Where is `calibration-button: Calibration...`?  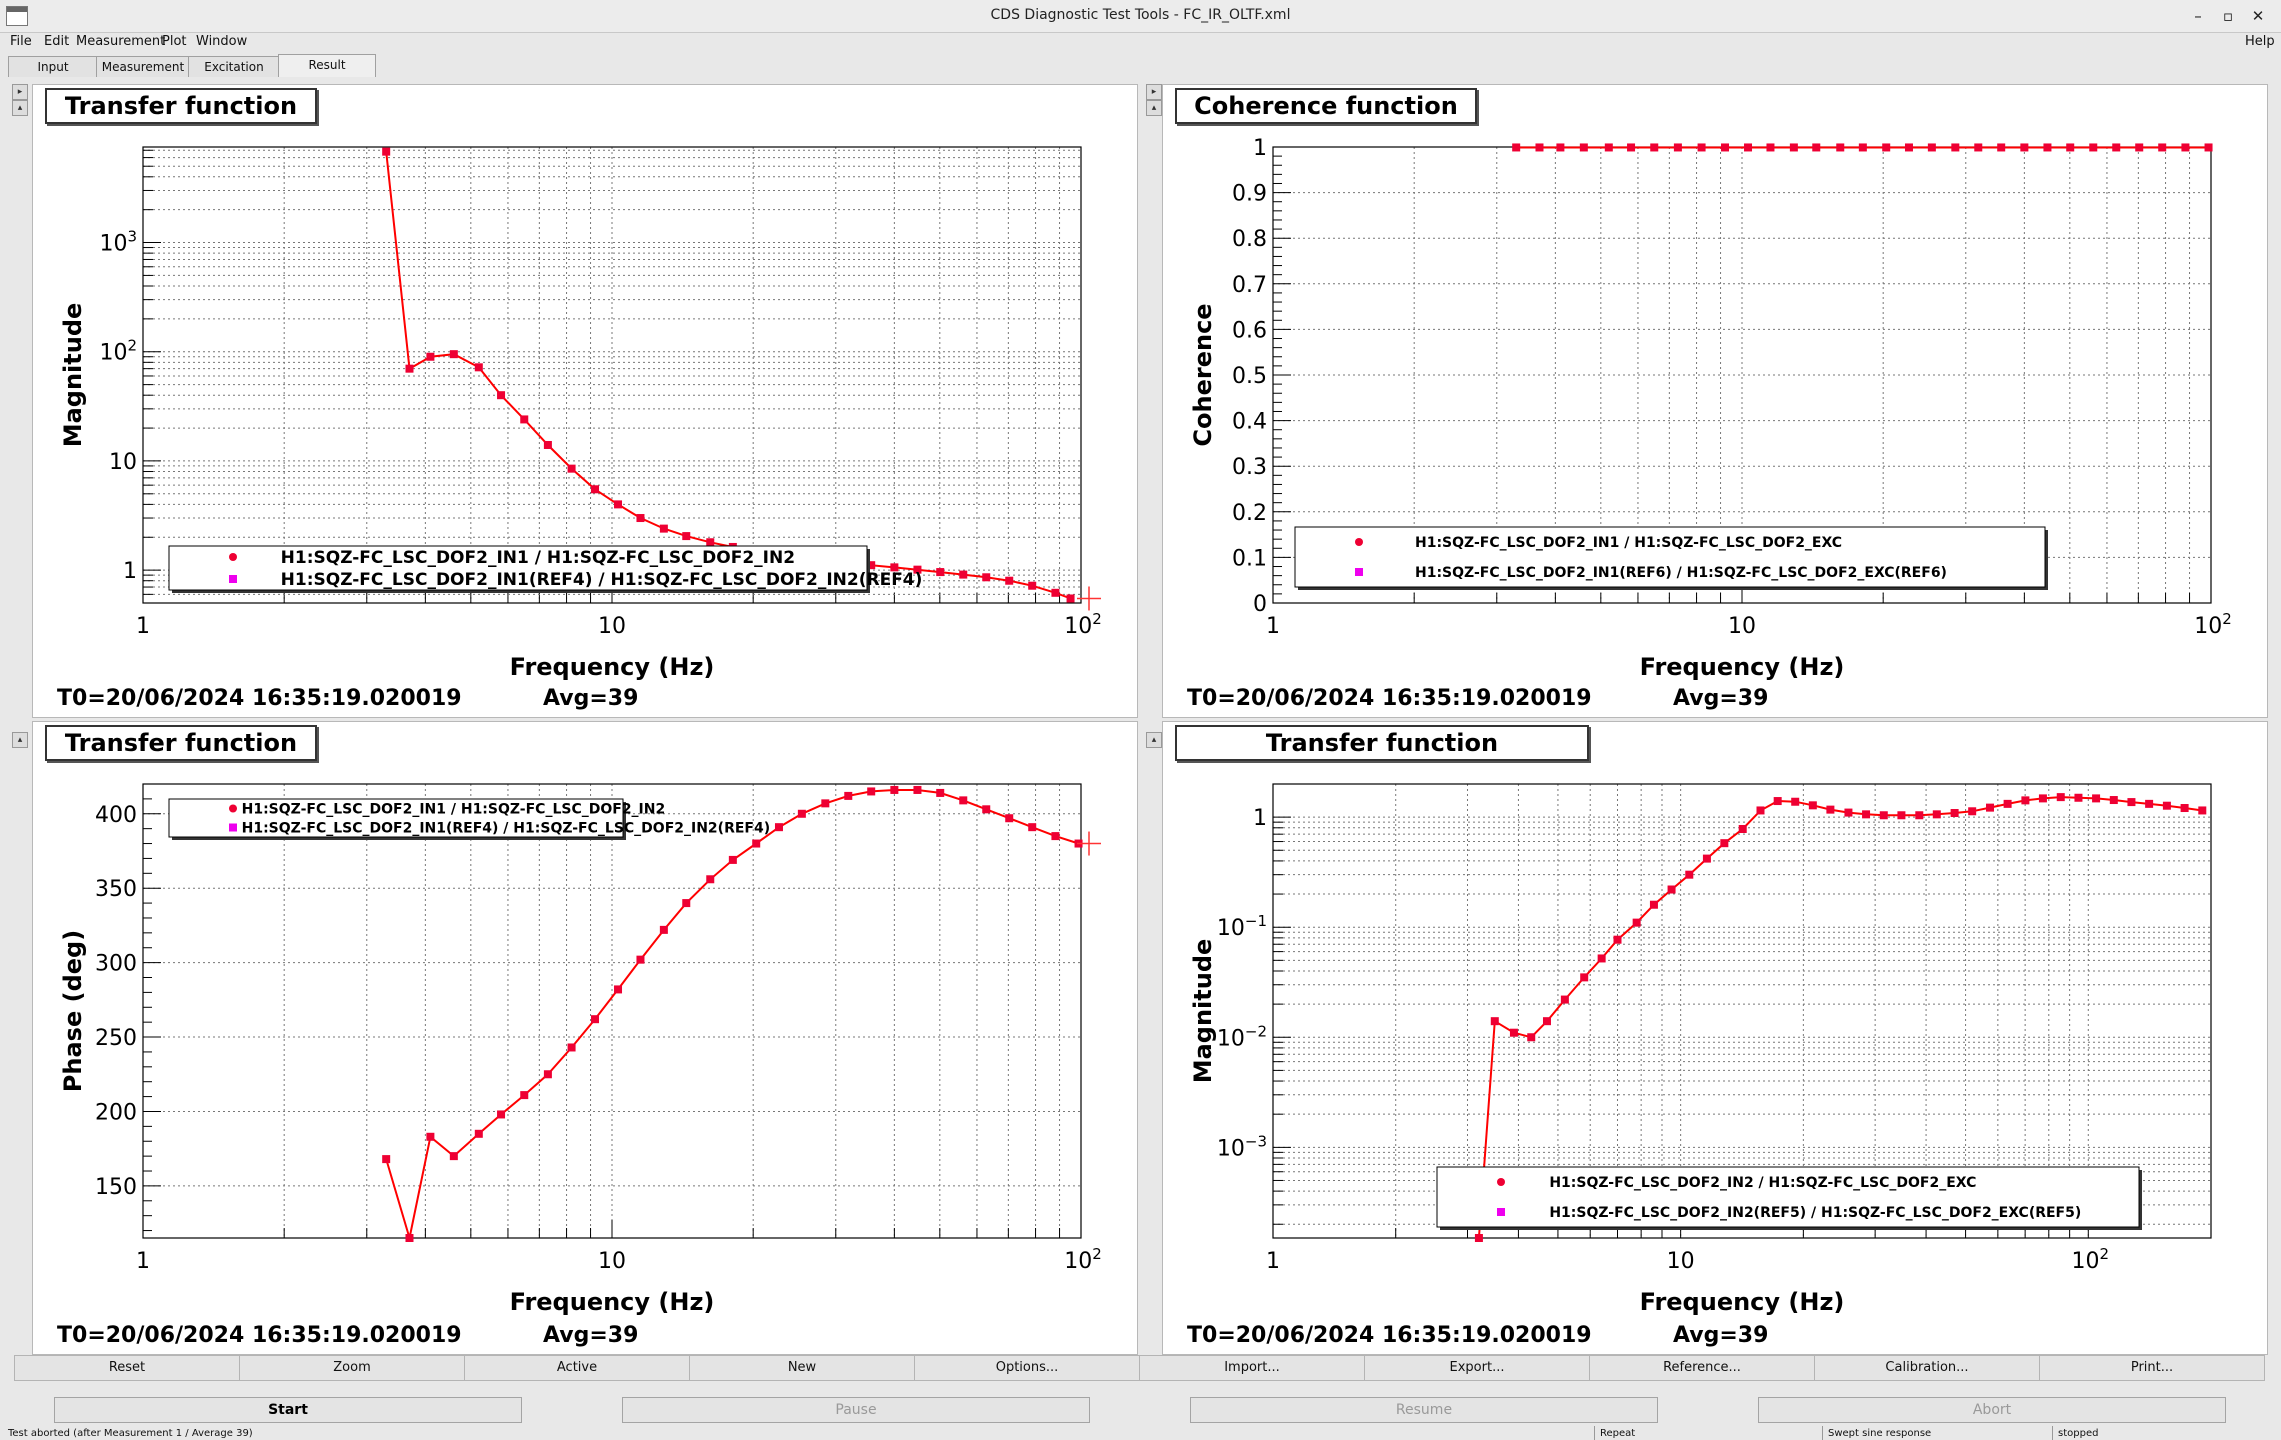
calibration-button: Calibration... is located at coordinates (1927, 1368).